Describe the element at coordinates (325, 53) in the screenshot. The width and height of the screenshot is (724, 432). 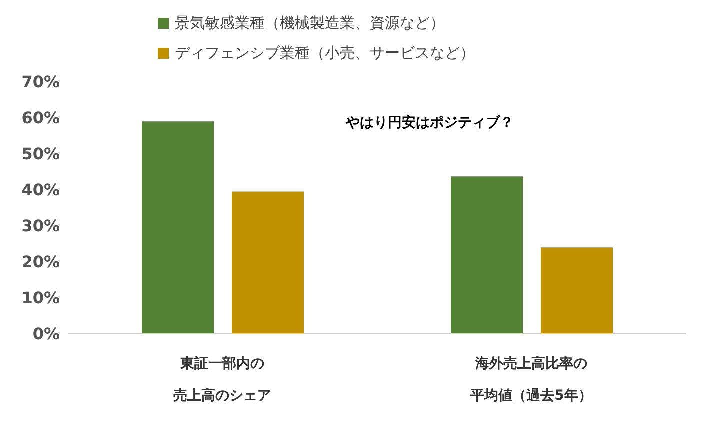
I see `legend-label: ディフェンシブ業種（小売、サービスなど）` at that location.